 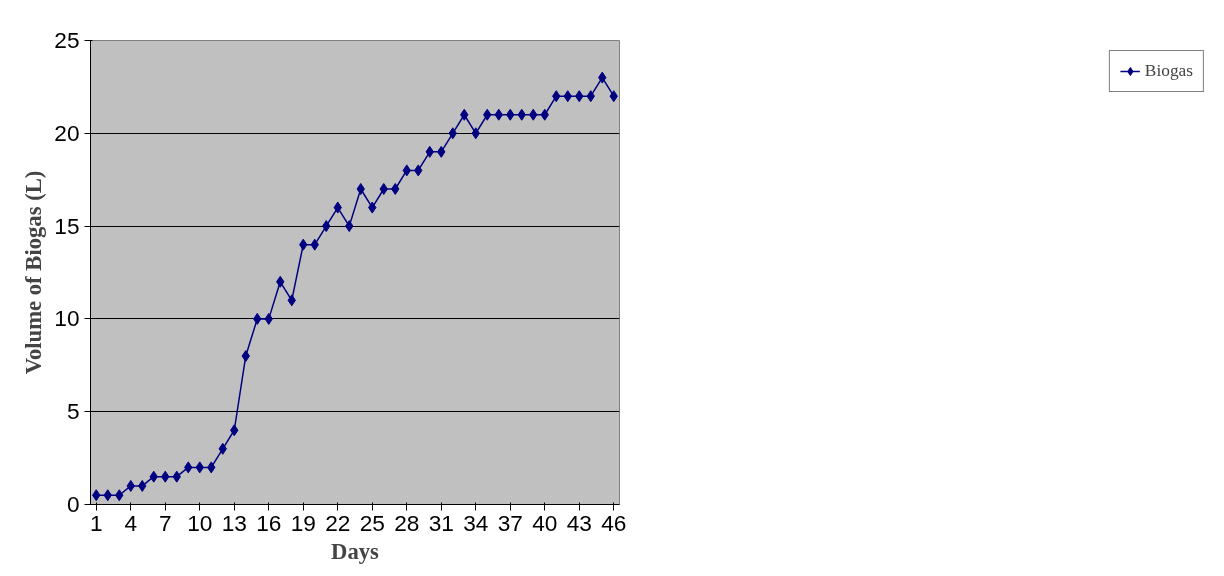 What do you see at coordinates (34, 272) in the screenshot?
I see `y-axis-title: Volume of Biogas (L)` at bounding box center [34, 272].